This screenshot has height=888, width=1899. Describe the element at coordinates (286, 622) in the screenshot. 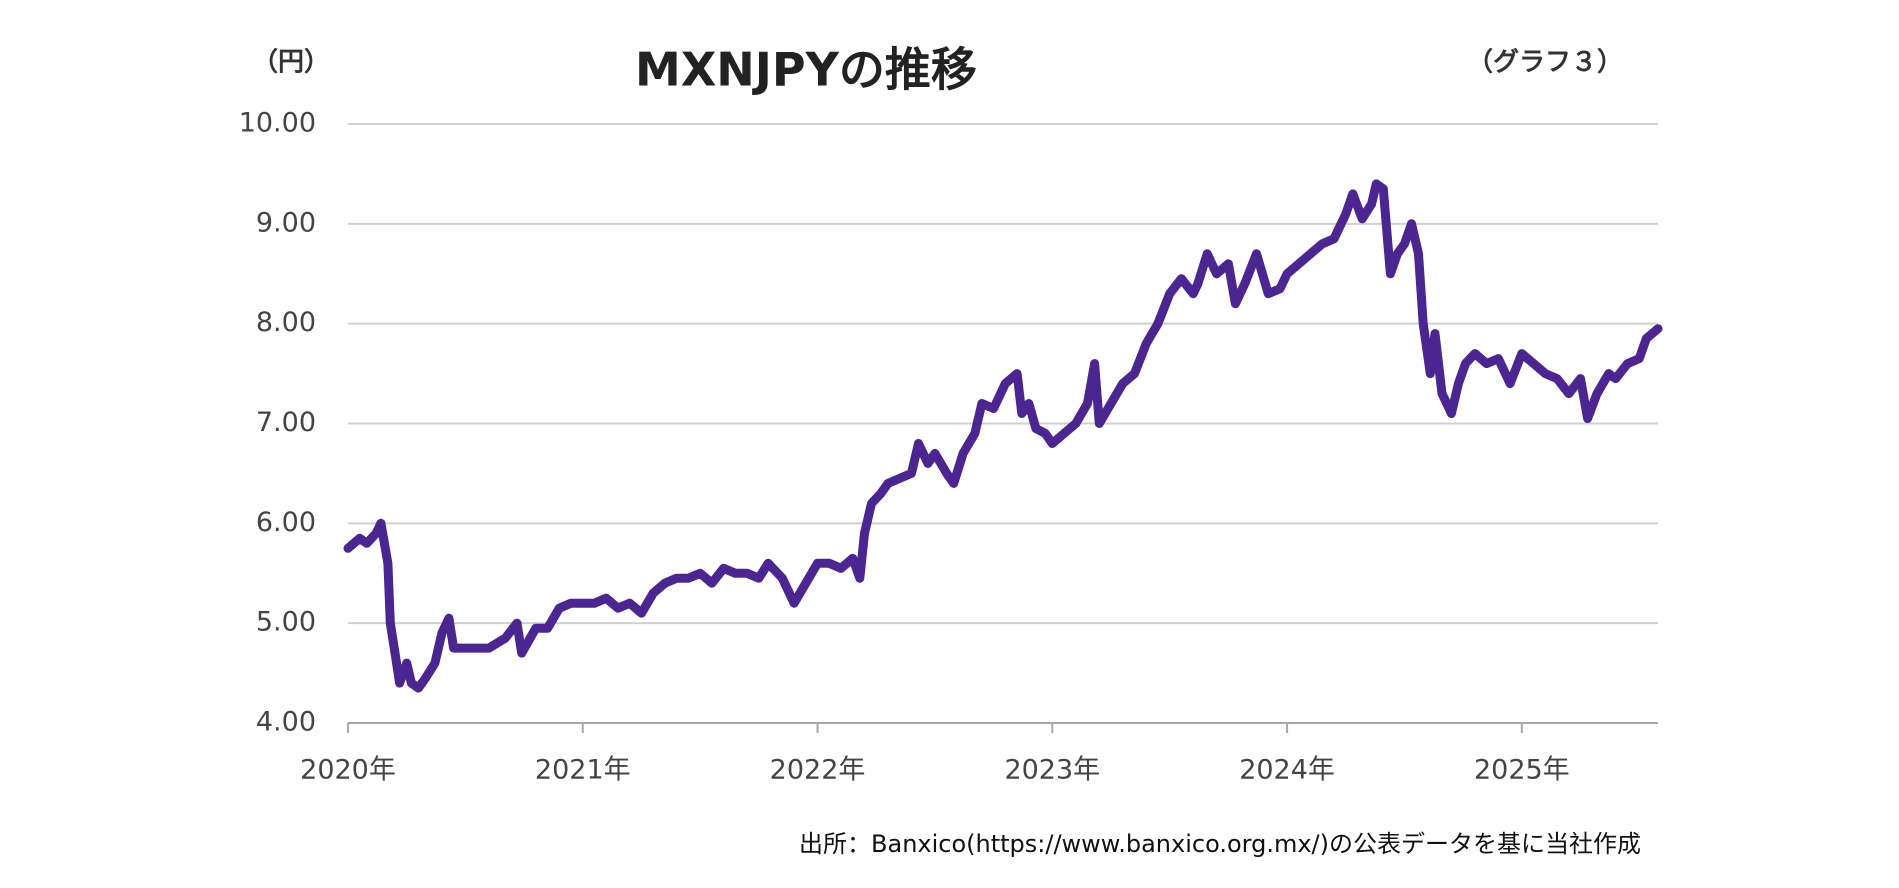

I see `y-tick-label: 5.00` at that location.